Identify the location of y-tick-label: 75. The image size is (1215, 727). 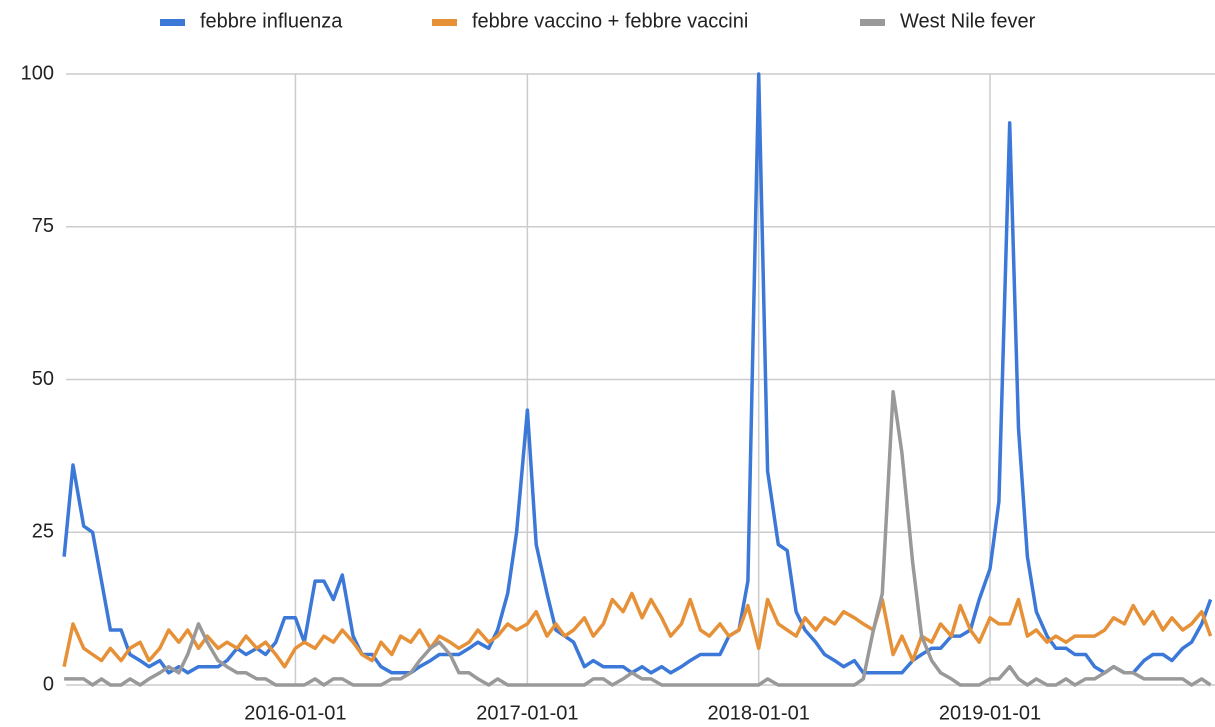
(43, 226).